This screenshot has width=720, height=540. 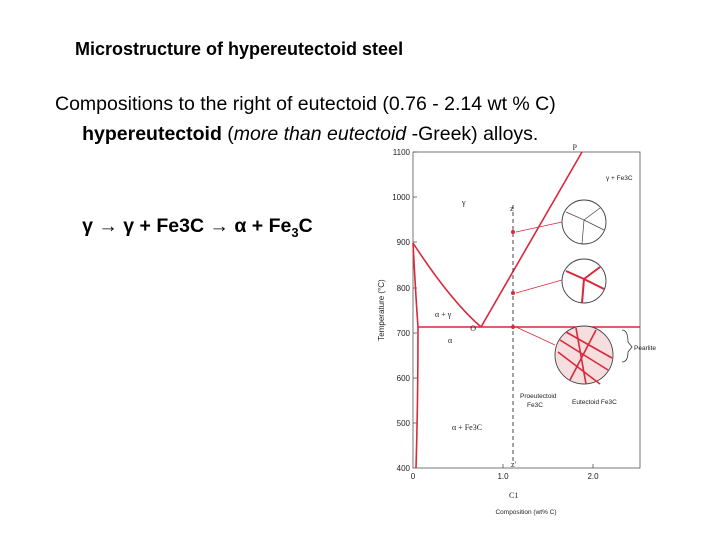 What do you see at coordinates (619, 178) in the screenshot?
I see `region-label: γ + Fe3C` at bounding box center [619, 178].